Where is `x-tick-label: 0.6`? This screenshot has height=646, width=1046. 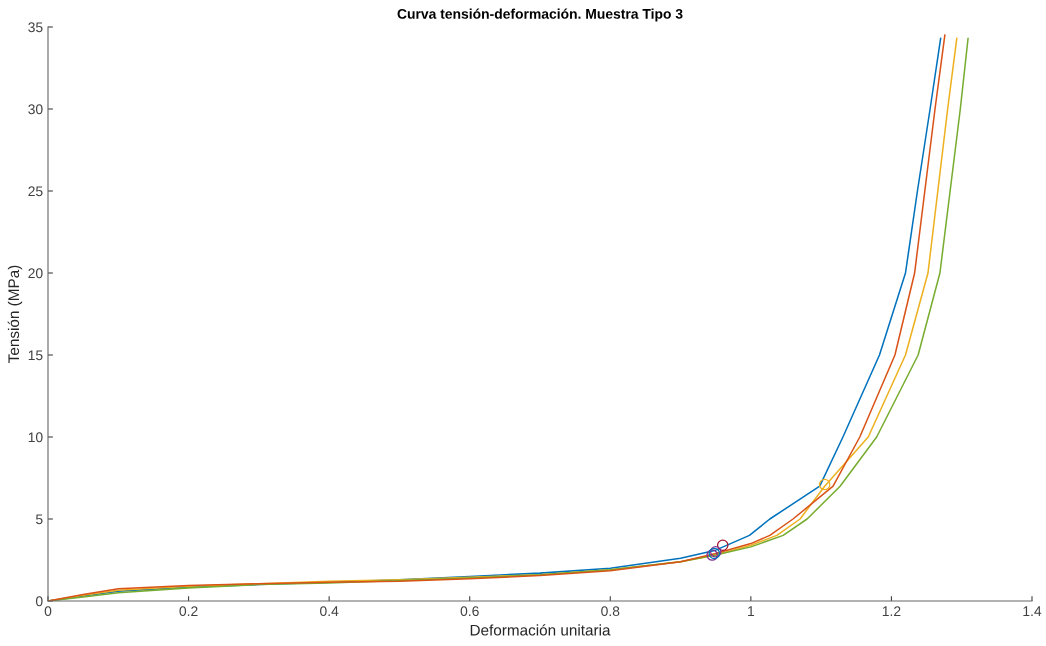 x-tick-label: 0.6 is located at coordinates (469, 611).